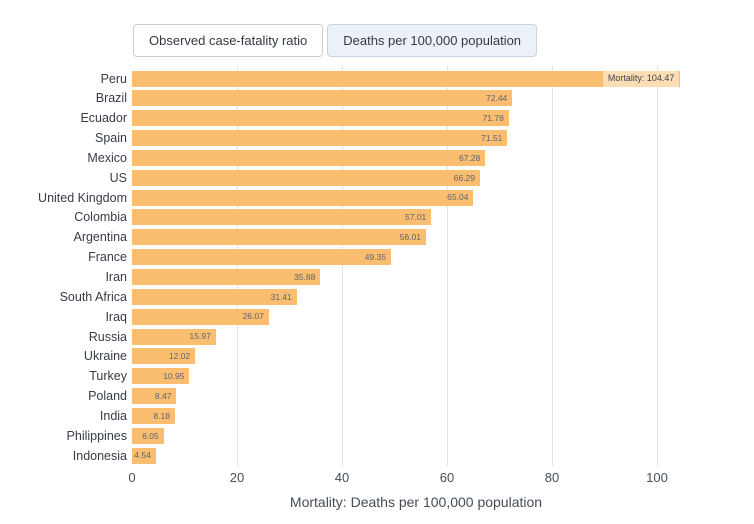 This screenshot has height=524, width=754. What do you see at coordinates (161, 415) in the screenshot?
I see `bar-value-label: 8.18` at bounding box center [161, 415].